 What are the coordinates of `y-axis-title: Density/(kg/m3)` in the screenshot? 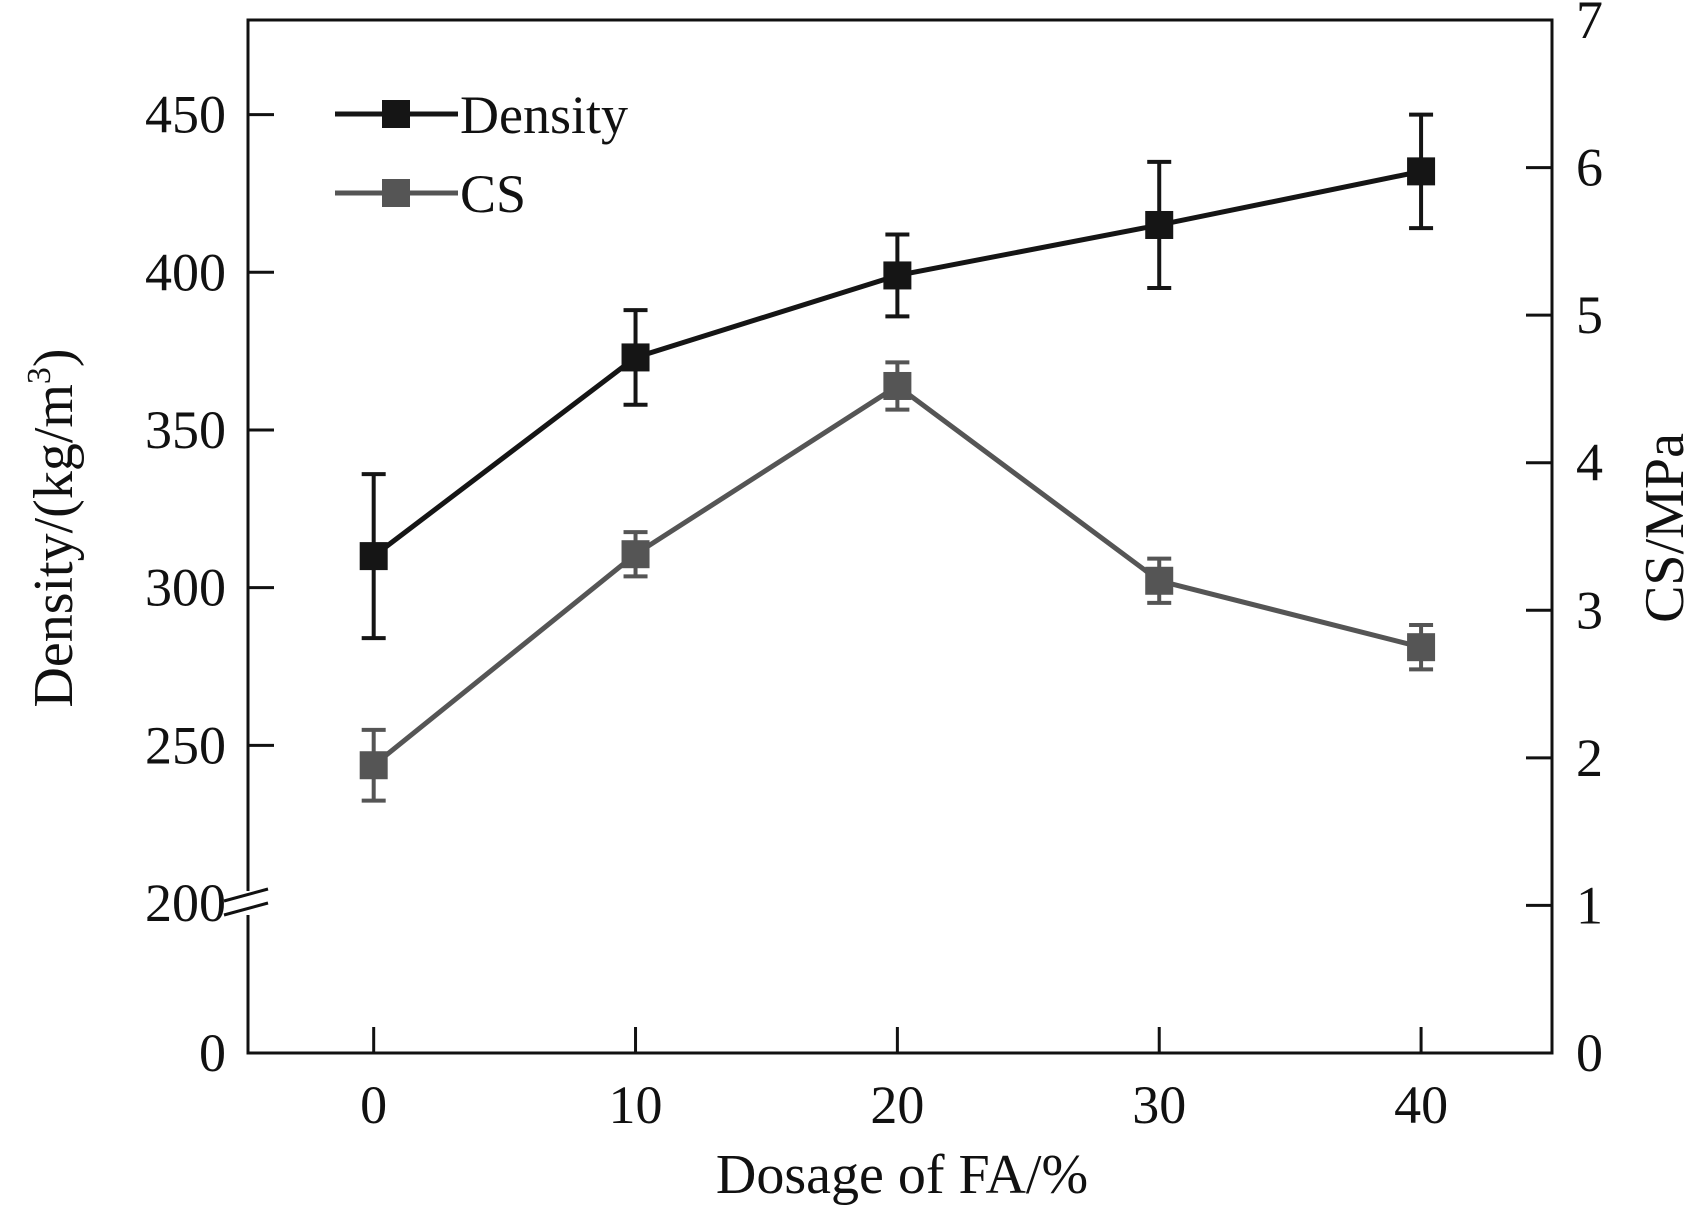 It's located at (53, 527).